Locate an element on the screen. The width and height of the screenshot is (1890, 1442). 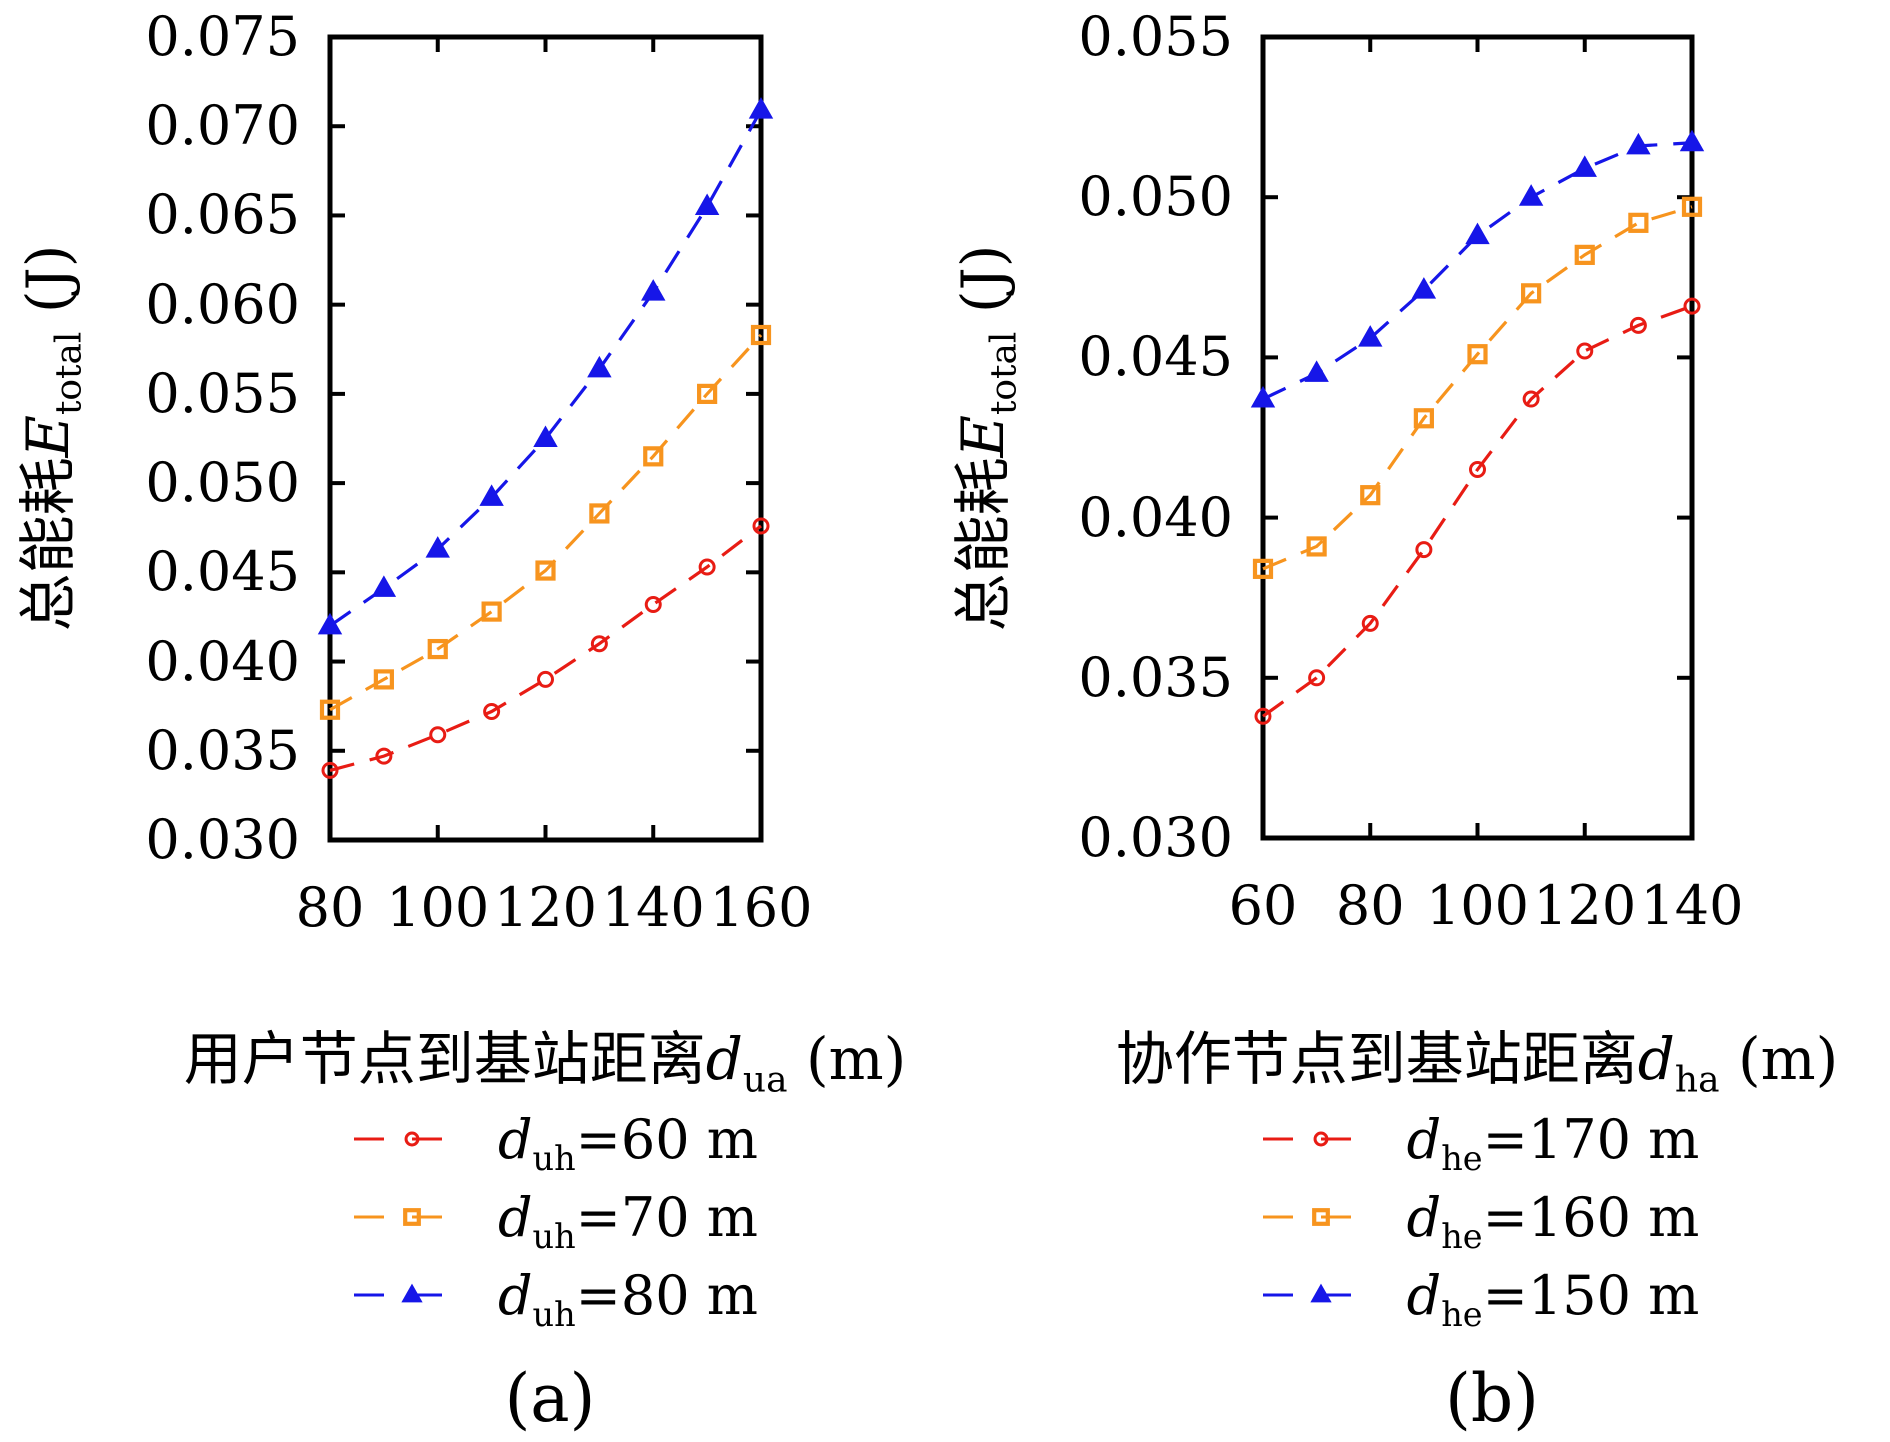
x-axis-label-b: 协作节点到基站距离dha (m) is located at coordinates (1477, 1061).